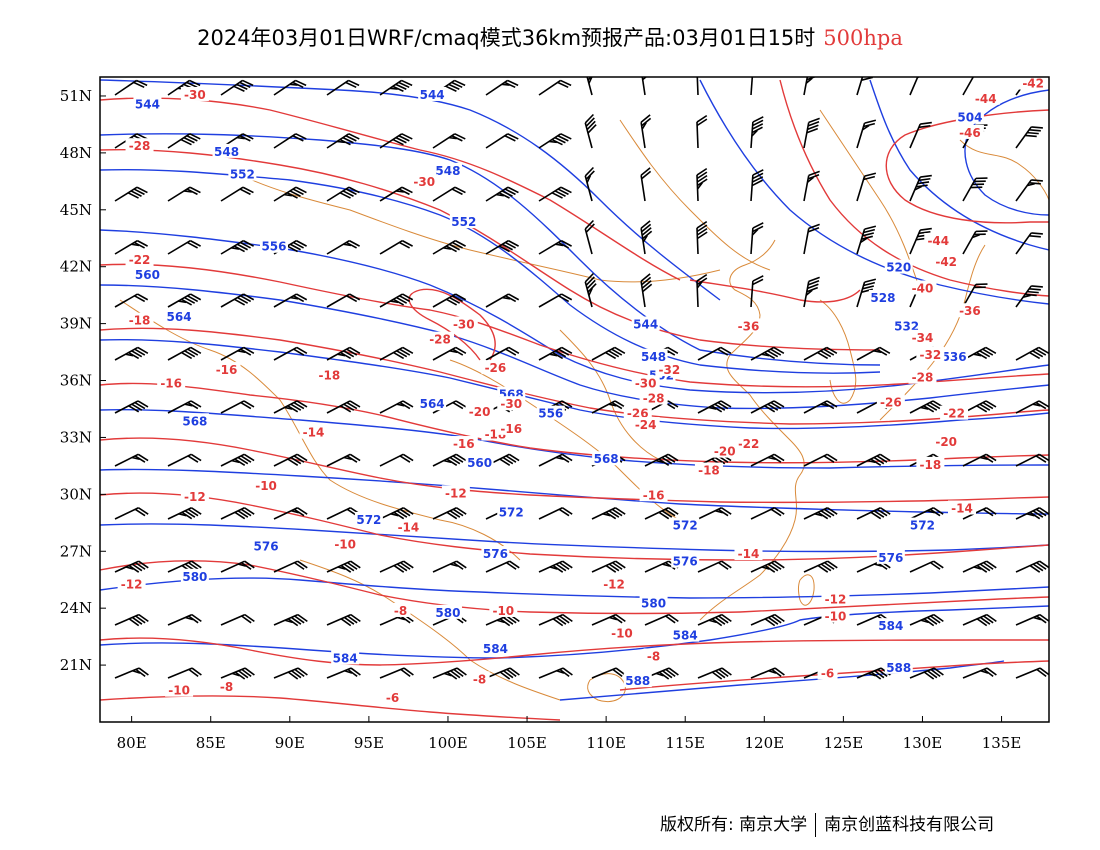  I want to click on lat-tick-label: 24N, so click(76, 608).